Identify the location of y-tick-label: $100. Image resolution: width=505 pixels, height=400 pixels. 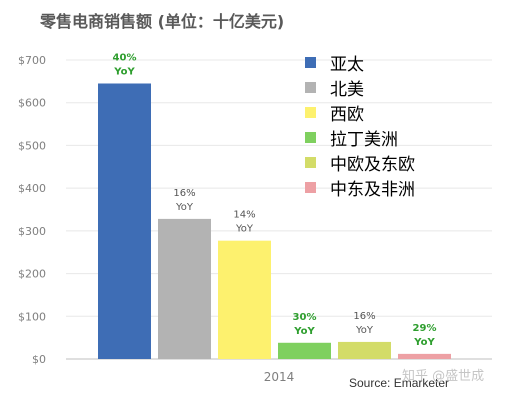
(32, 316).